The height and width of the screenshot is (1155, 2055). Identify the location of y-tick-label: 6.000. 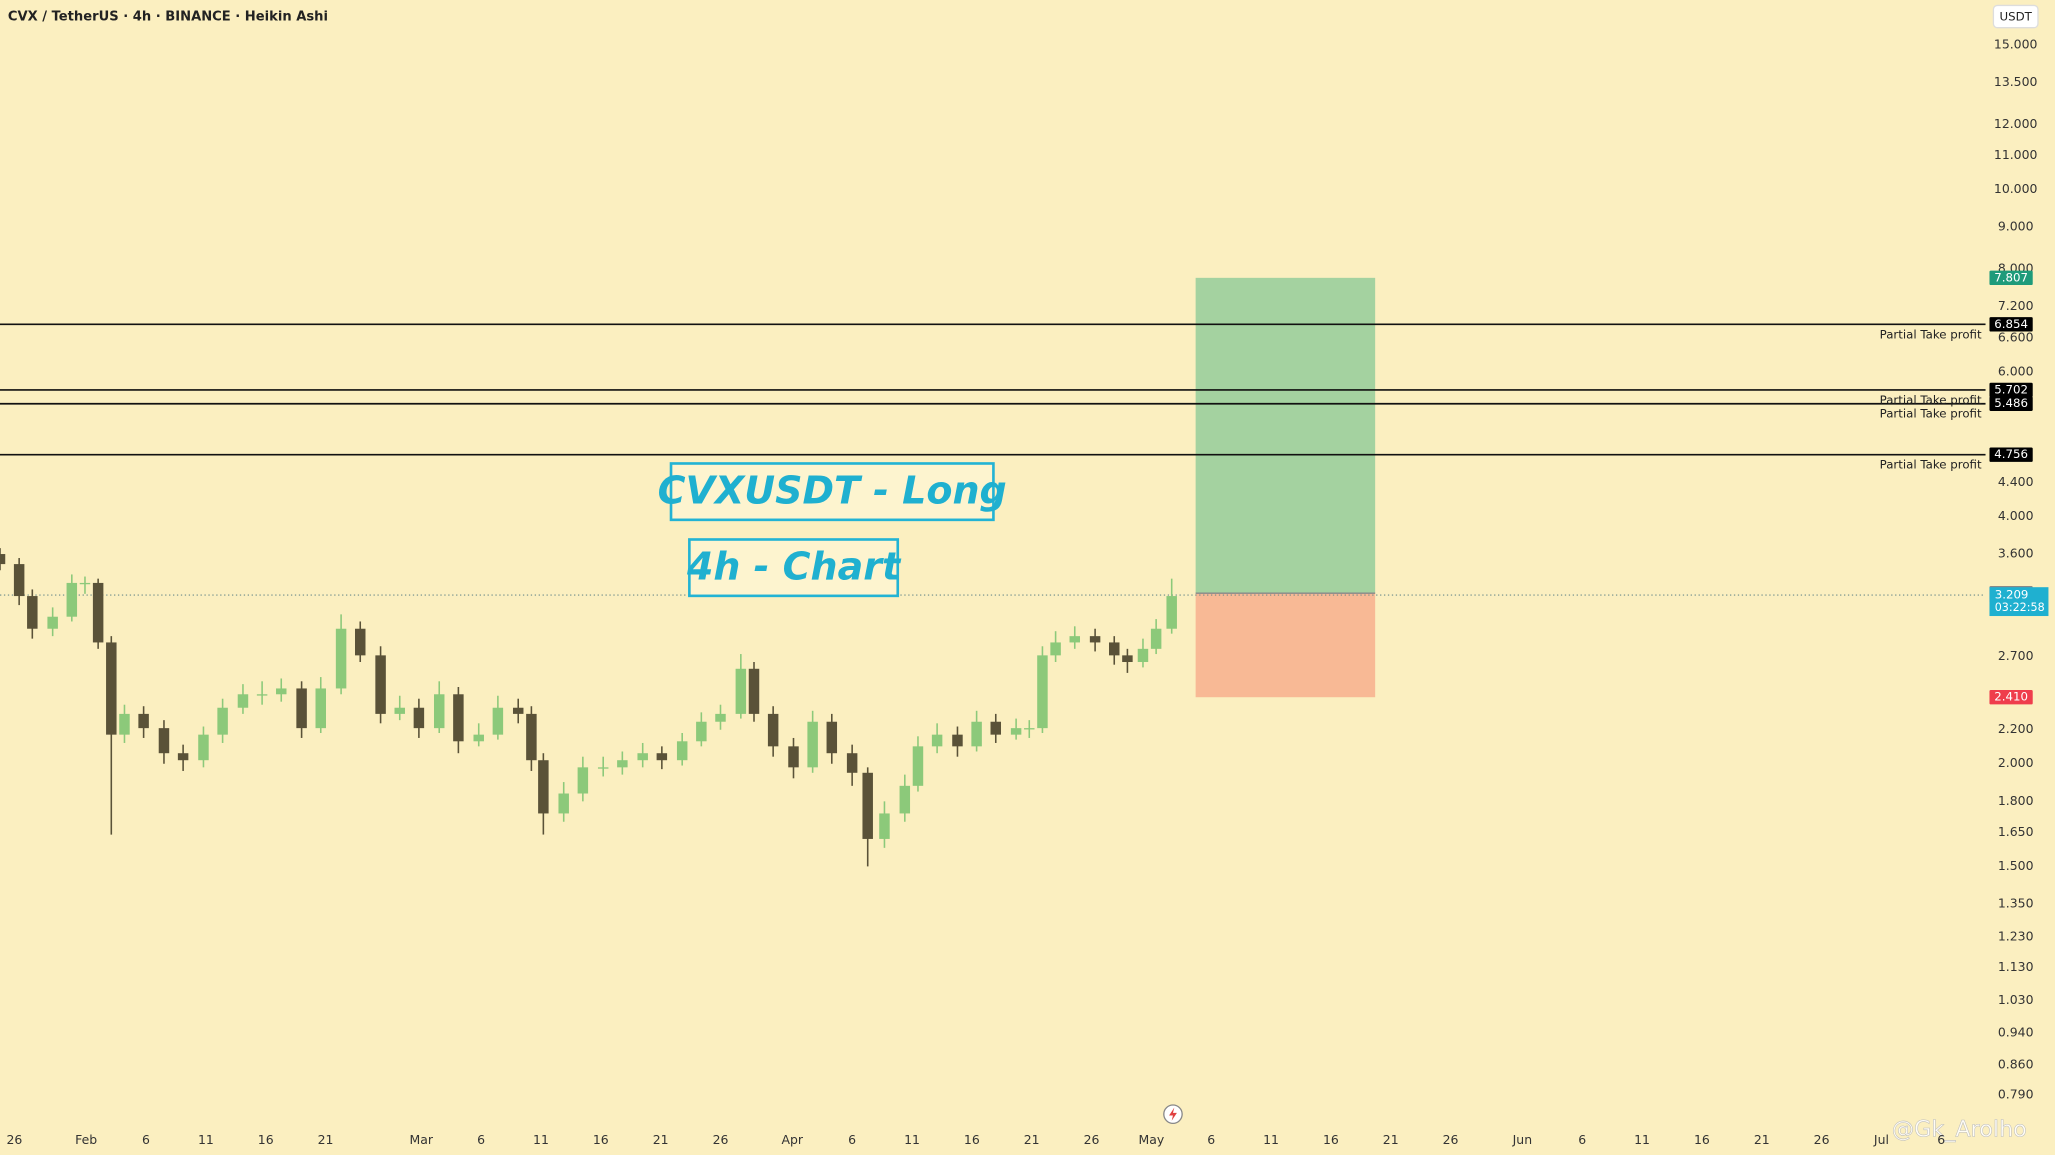
(2016, 370).